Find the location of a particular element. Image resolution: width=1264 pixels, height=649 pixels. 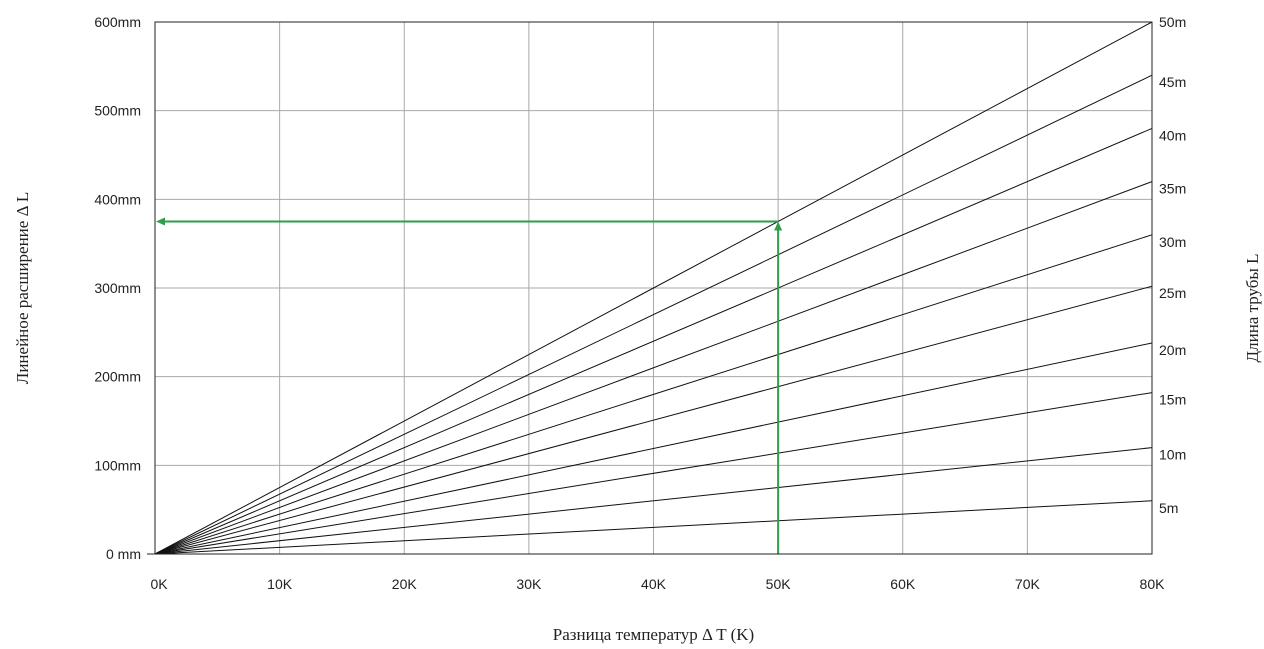

y-tick-label: 500mm is located at coordinates (117, 111).